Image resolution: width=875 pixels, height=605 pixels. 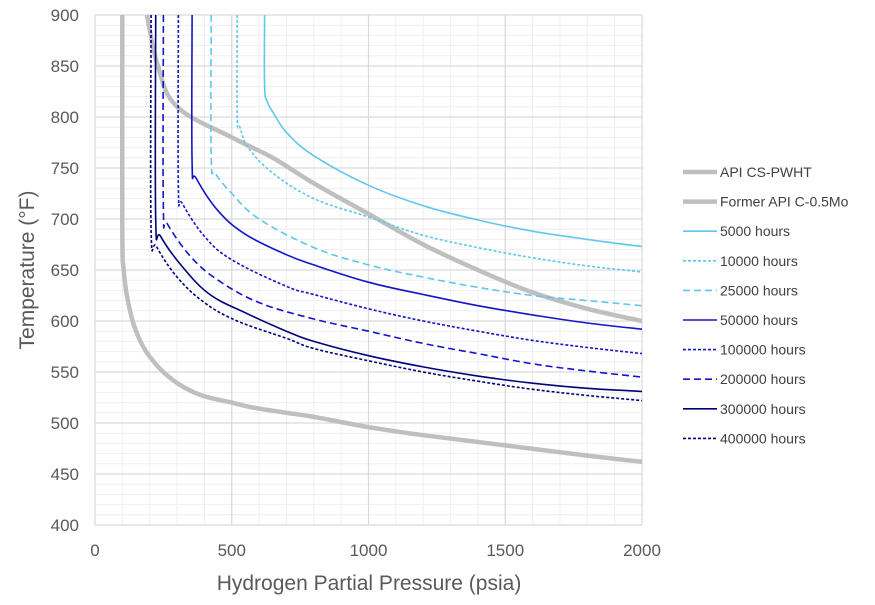 I want to click on x-tick-label: 1000, so click(x=369, y=550).